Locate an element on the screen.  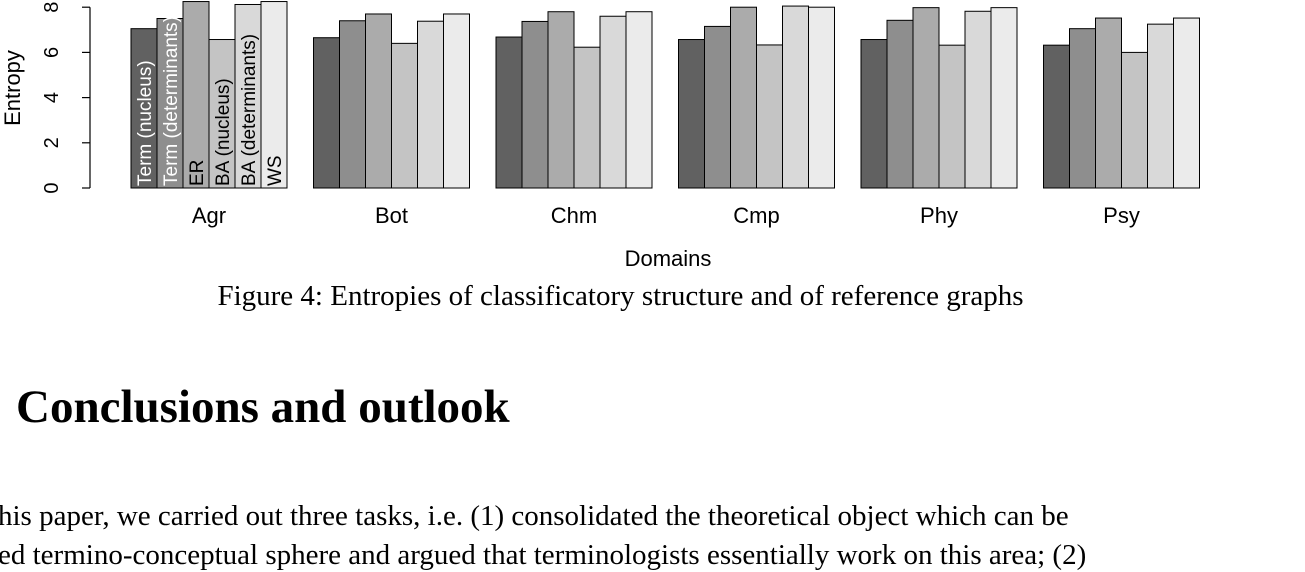
x-axis-label: Domains is located at coordinates (668, 258).